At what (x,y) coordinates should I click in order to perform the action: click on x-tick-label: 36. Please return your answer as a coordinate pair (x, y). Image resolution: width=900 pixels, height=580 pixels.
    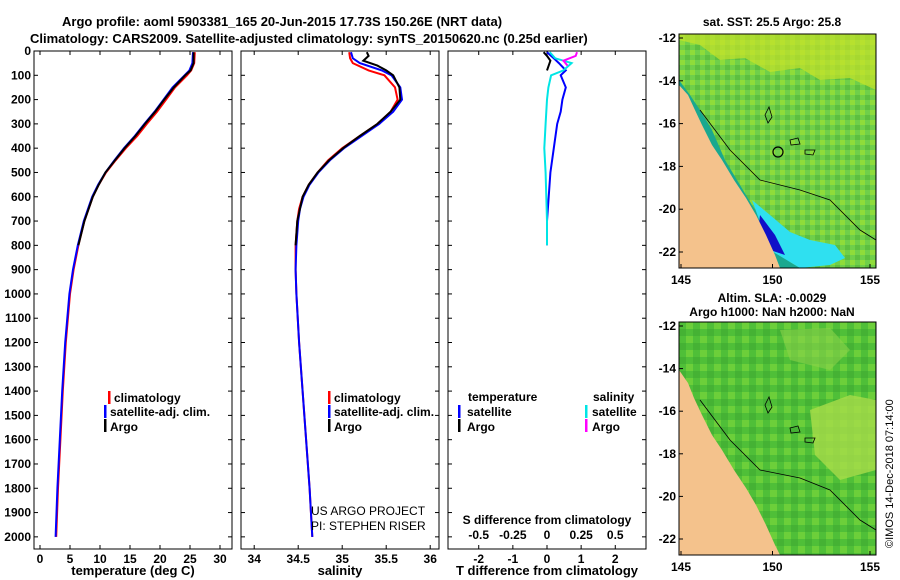
    Looking at the image, I should click on (431, 559).